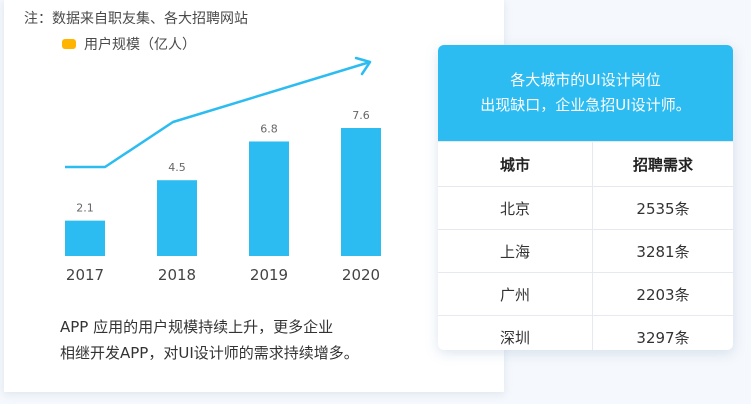  Describe the element at coordinates (177, 275) in the screenshot. I see `x-tick-label: 2018` at that location.